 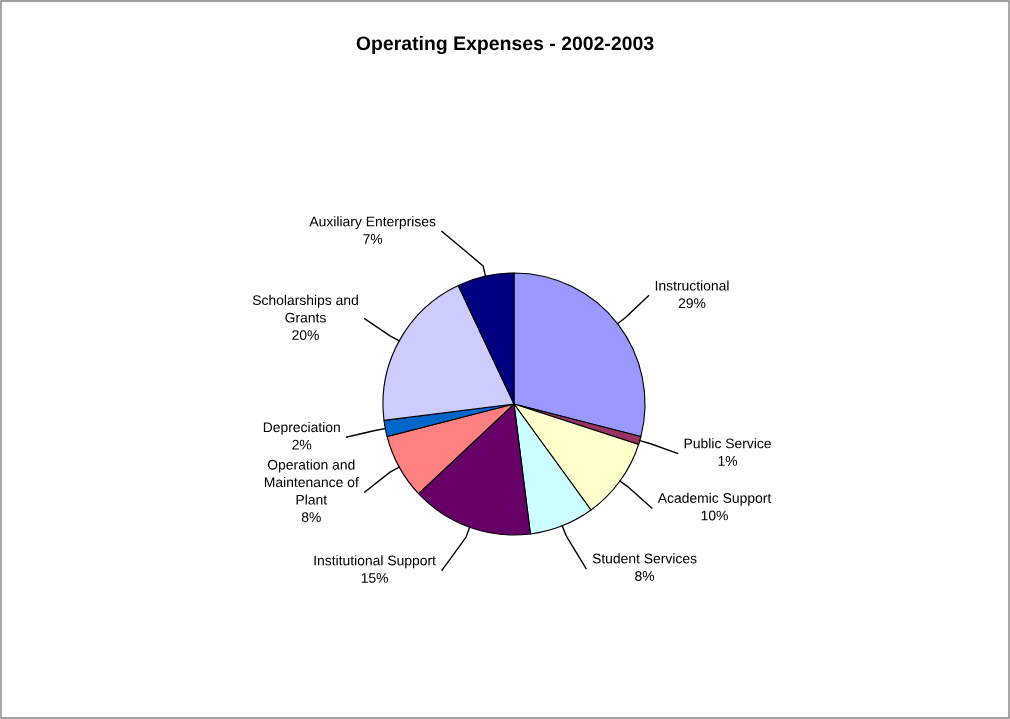 I want to click on slice-label: Operation and Maintenance of Plant, so click(x=311, y=482).